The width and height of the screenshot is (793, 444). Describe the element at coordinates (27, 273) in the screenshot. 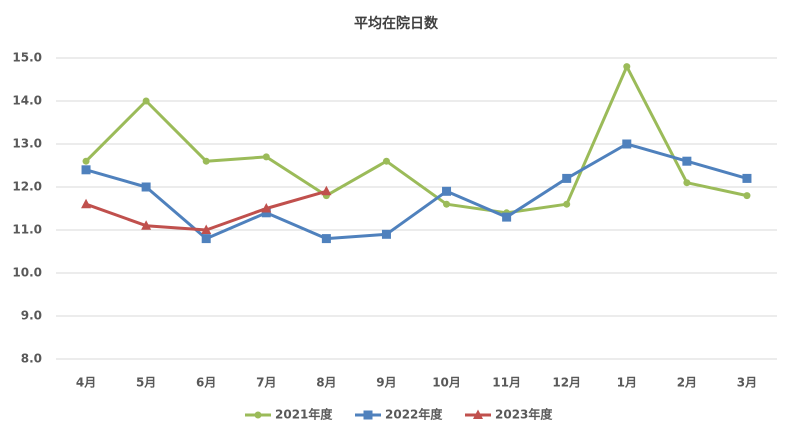

I see `y-tick-label: 10.0` at that location.